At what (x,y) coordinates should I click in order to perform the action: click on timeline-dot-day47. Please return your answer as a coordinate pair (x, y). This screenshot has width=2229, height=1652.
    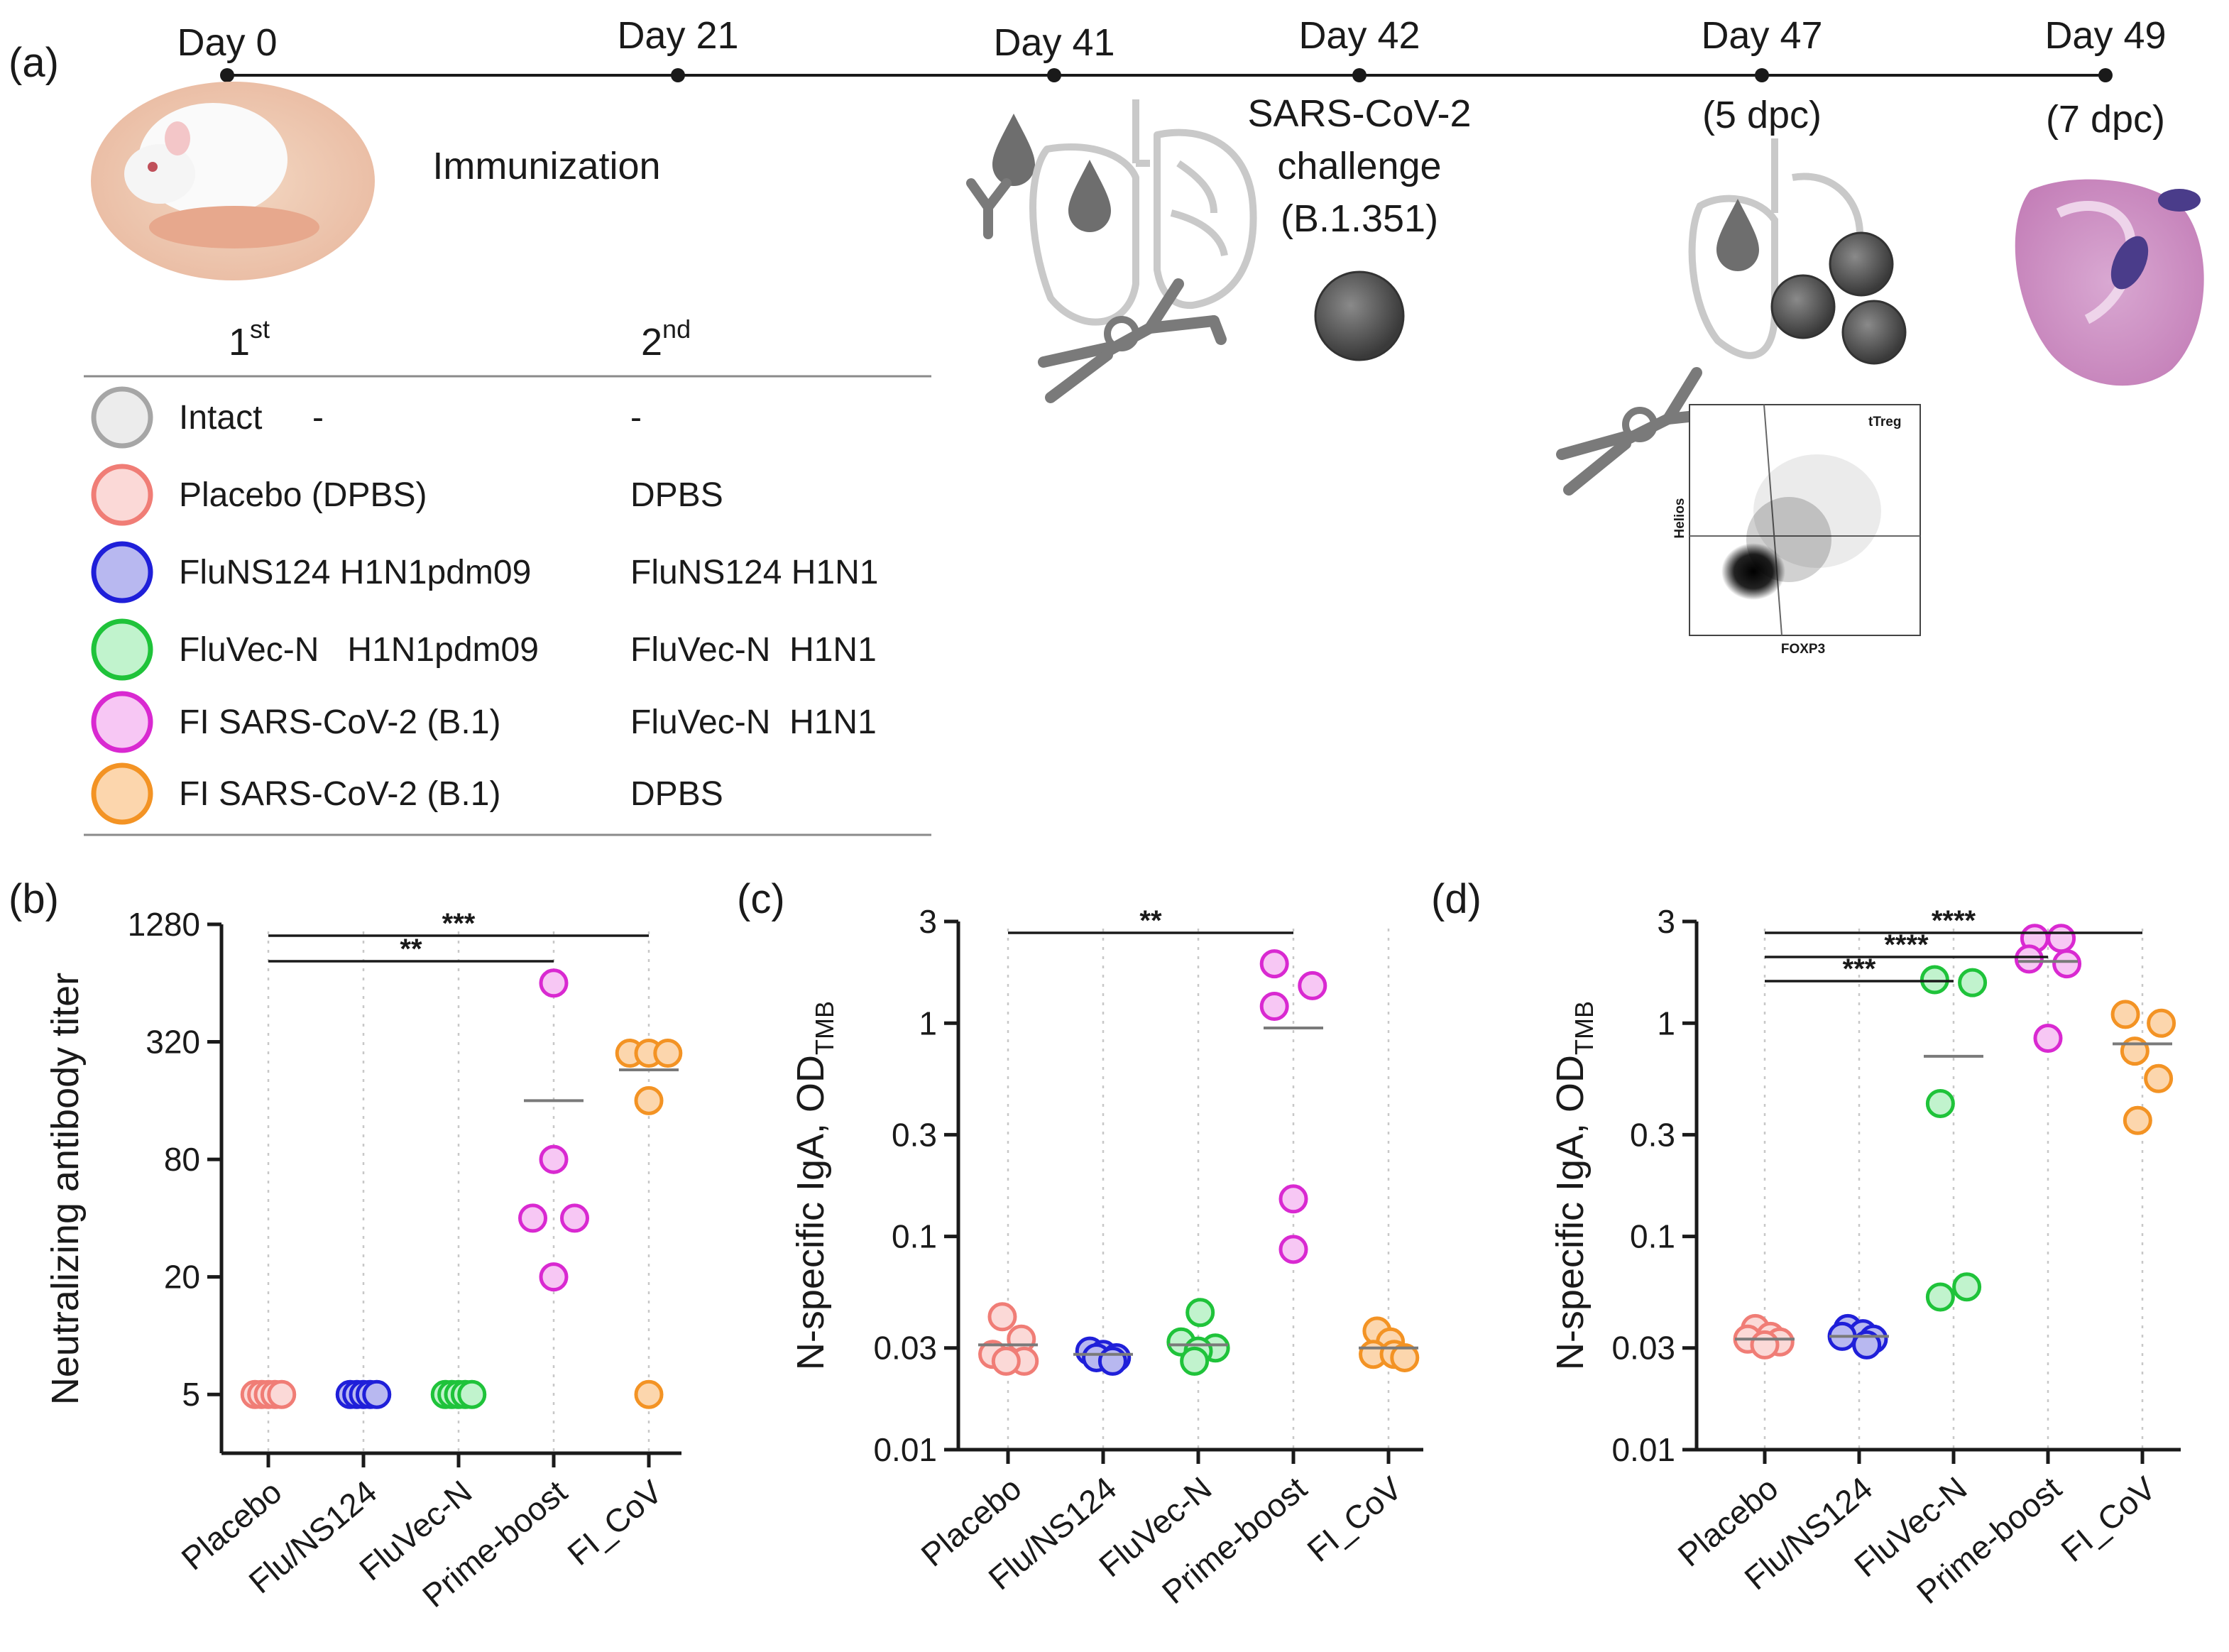
    Looking at the image, I should click on (1762, 75).